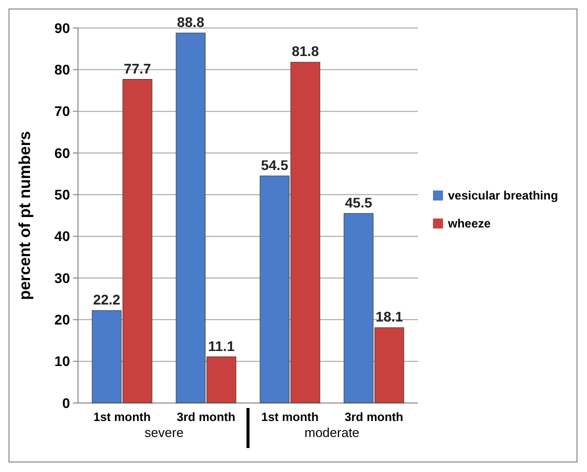 Image resolution: width=587 pixels, height=472 pixels. I want to click on text: severe, so click(164, 432).